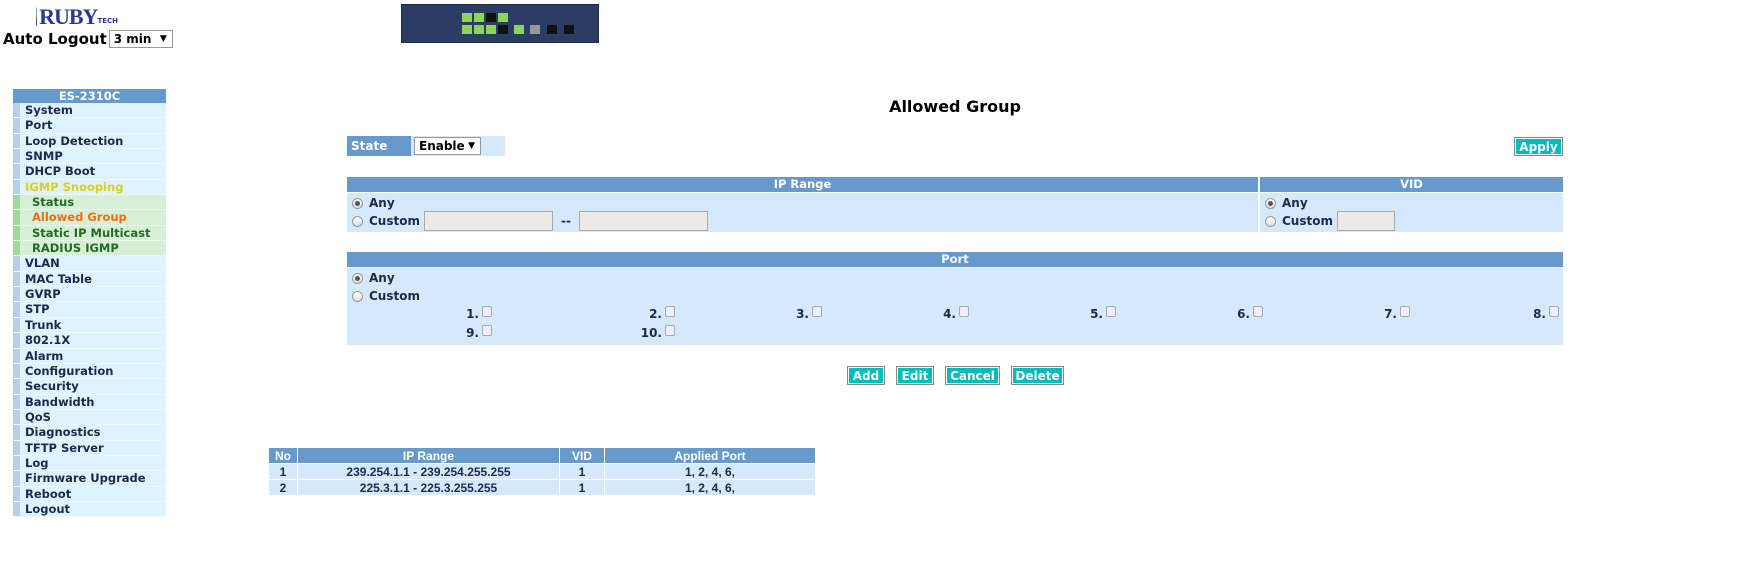  What do you see at coordinates (472, 314) in the screenshot?
I see `port-label: 1.` at bounding box center [472, 314].